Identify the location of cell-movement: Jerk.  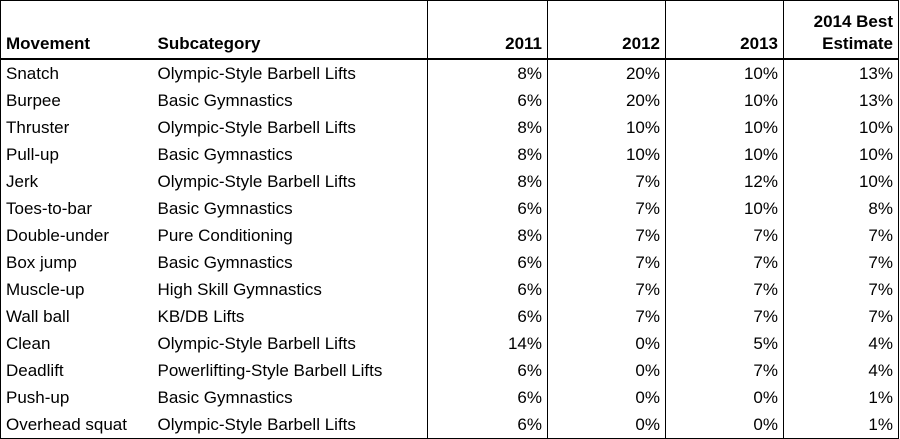
(76, 181).